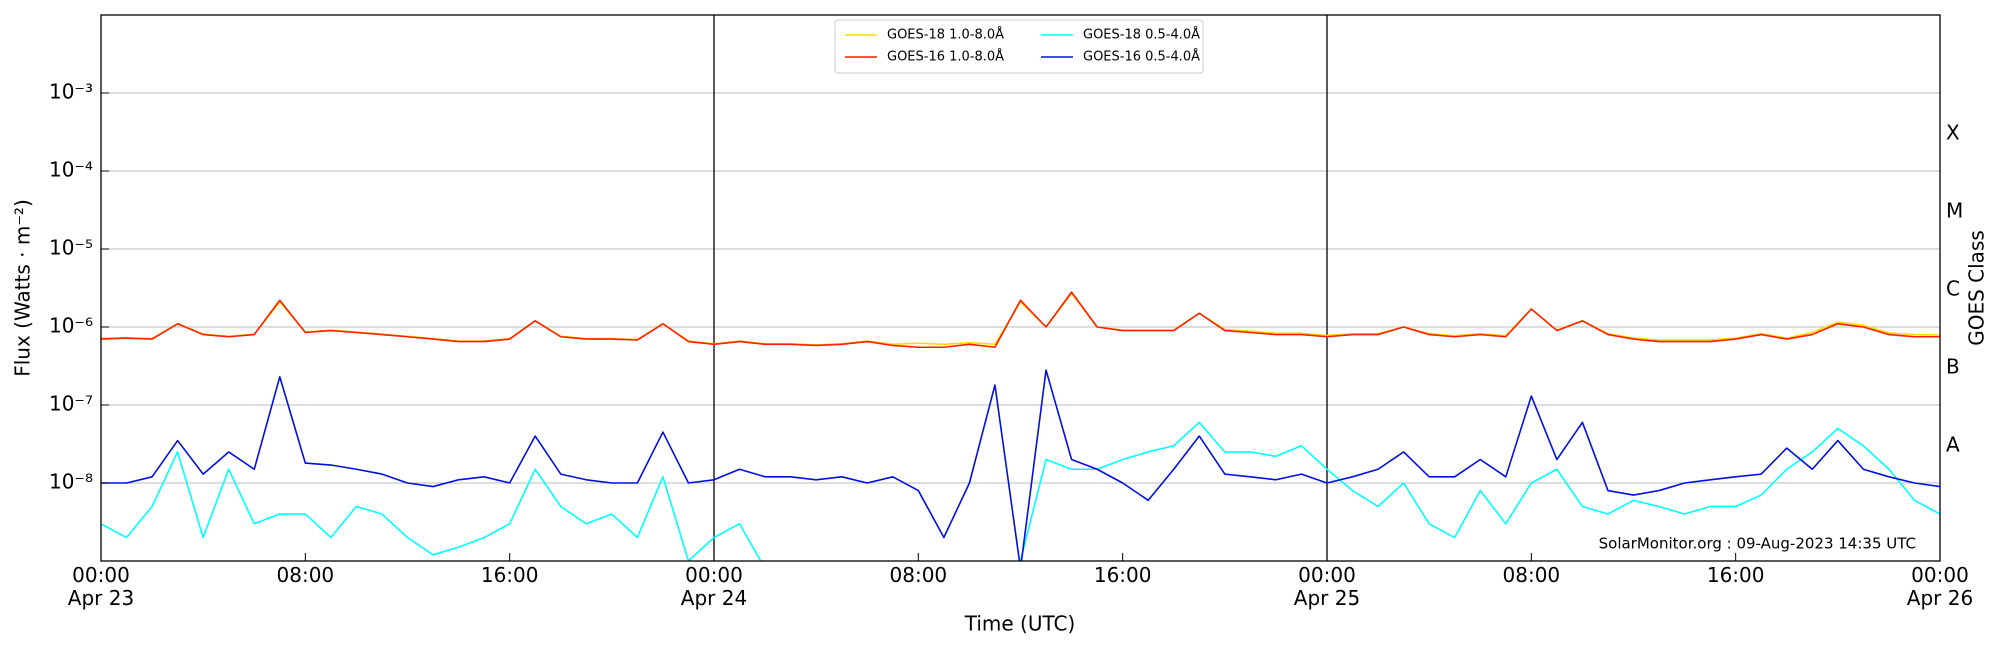 The image size is (2000, 654). Describe the element at coordinates (714, 586) in the screenshot. I see `x-tick-label: 00:00 Apr 24` at that location.